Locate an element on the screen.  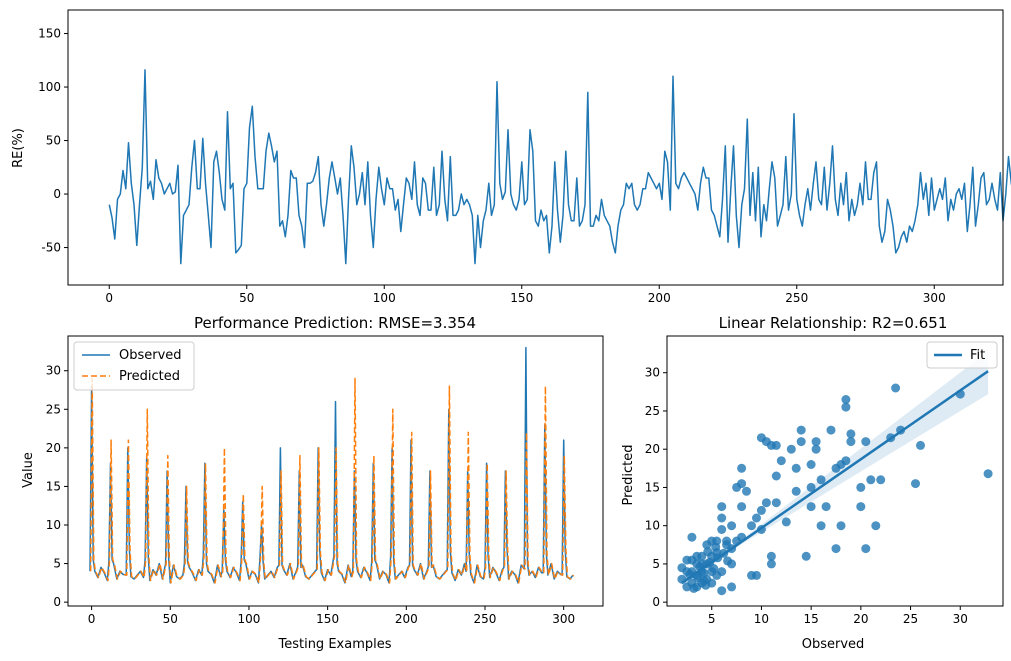
lin-title: Linear Relationship: R2=0.651 is located at coordinates (833, 323).